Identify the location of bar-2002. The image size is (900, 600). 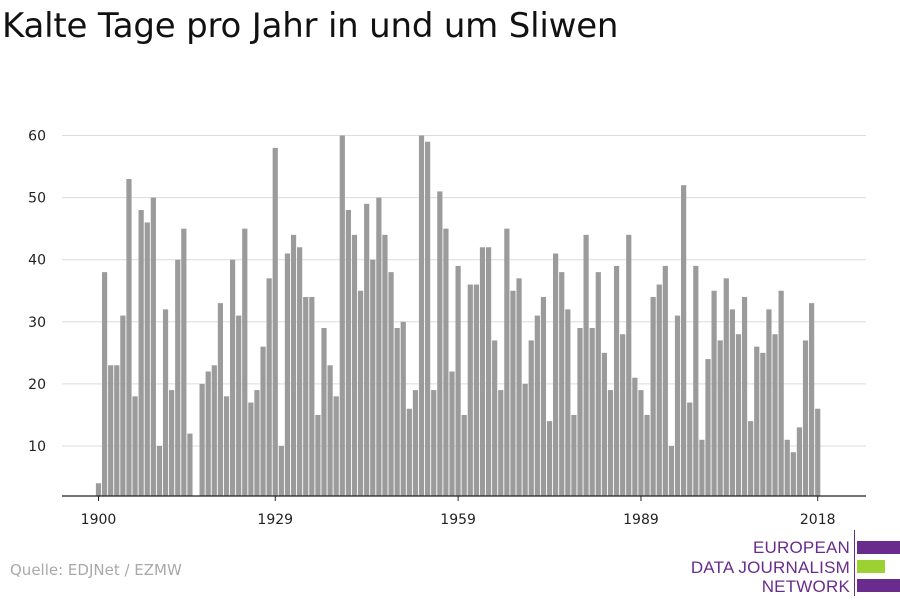
(720, 418).